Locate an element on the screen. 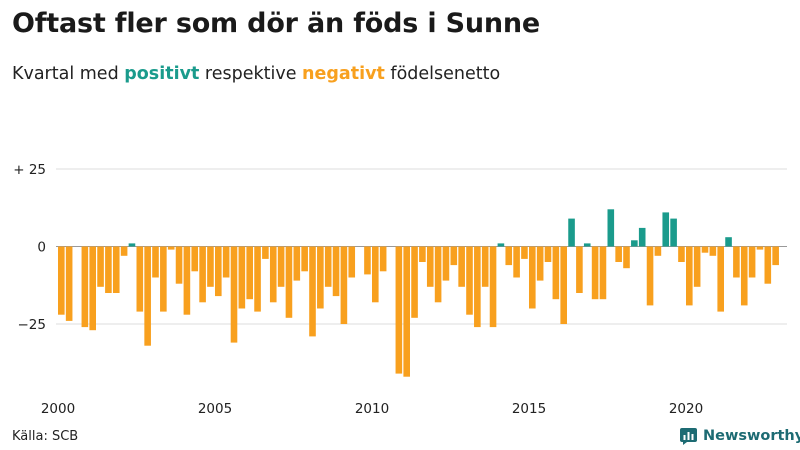  y-tick-label: 0 is located at coordinates (41, 248).